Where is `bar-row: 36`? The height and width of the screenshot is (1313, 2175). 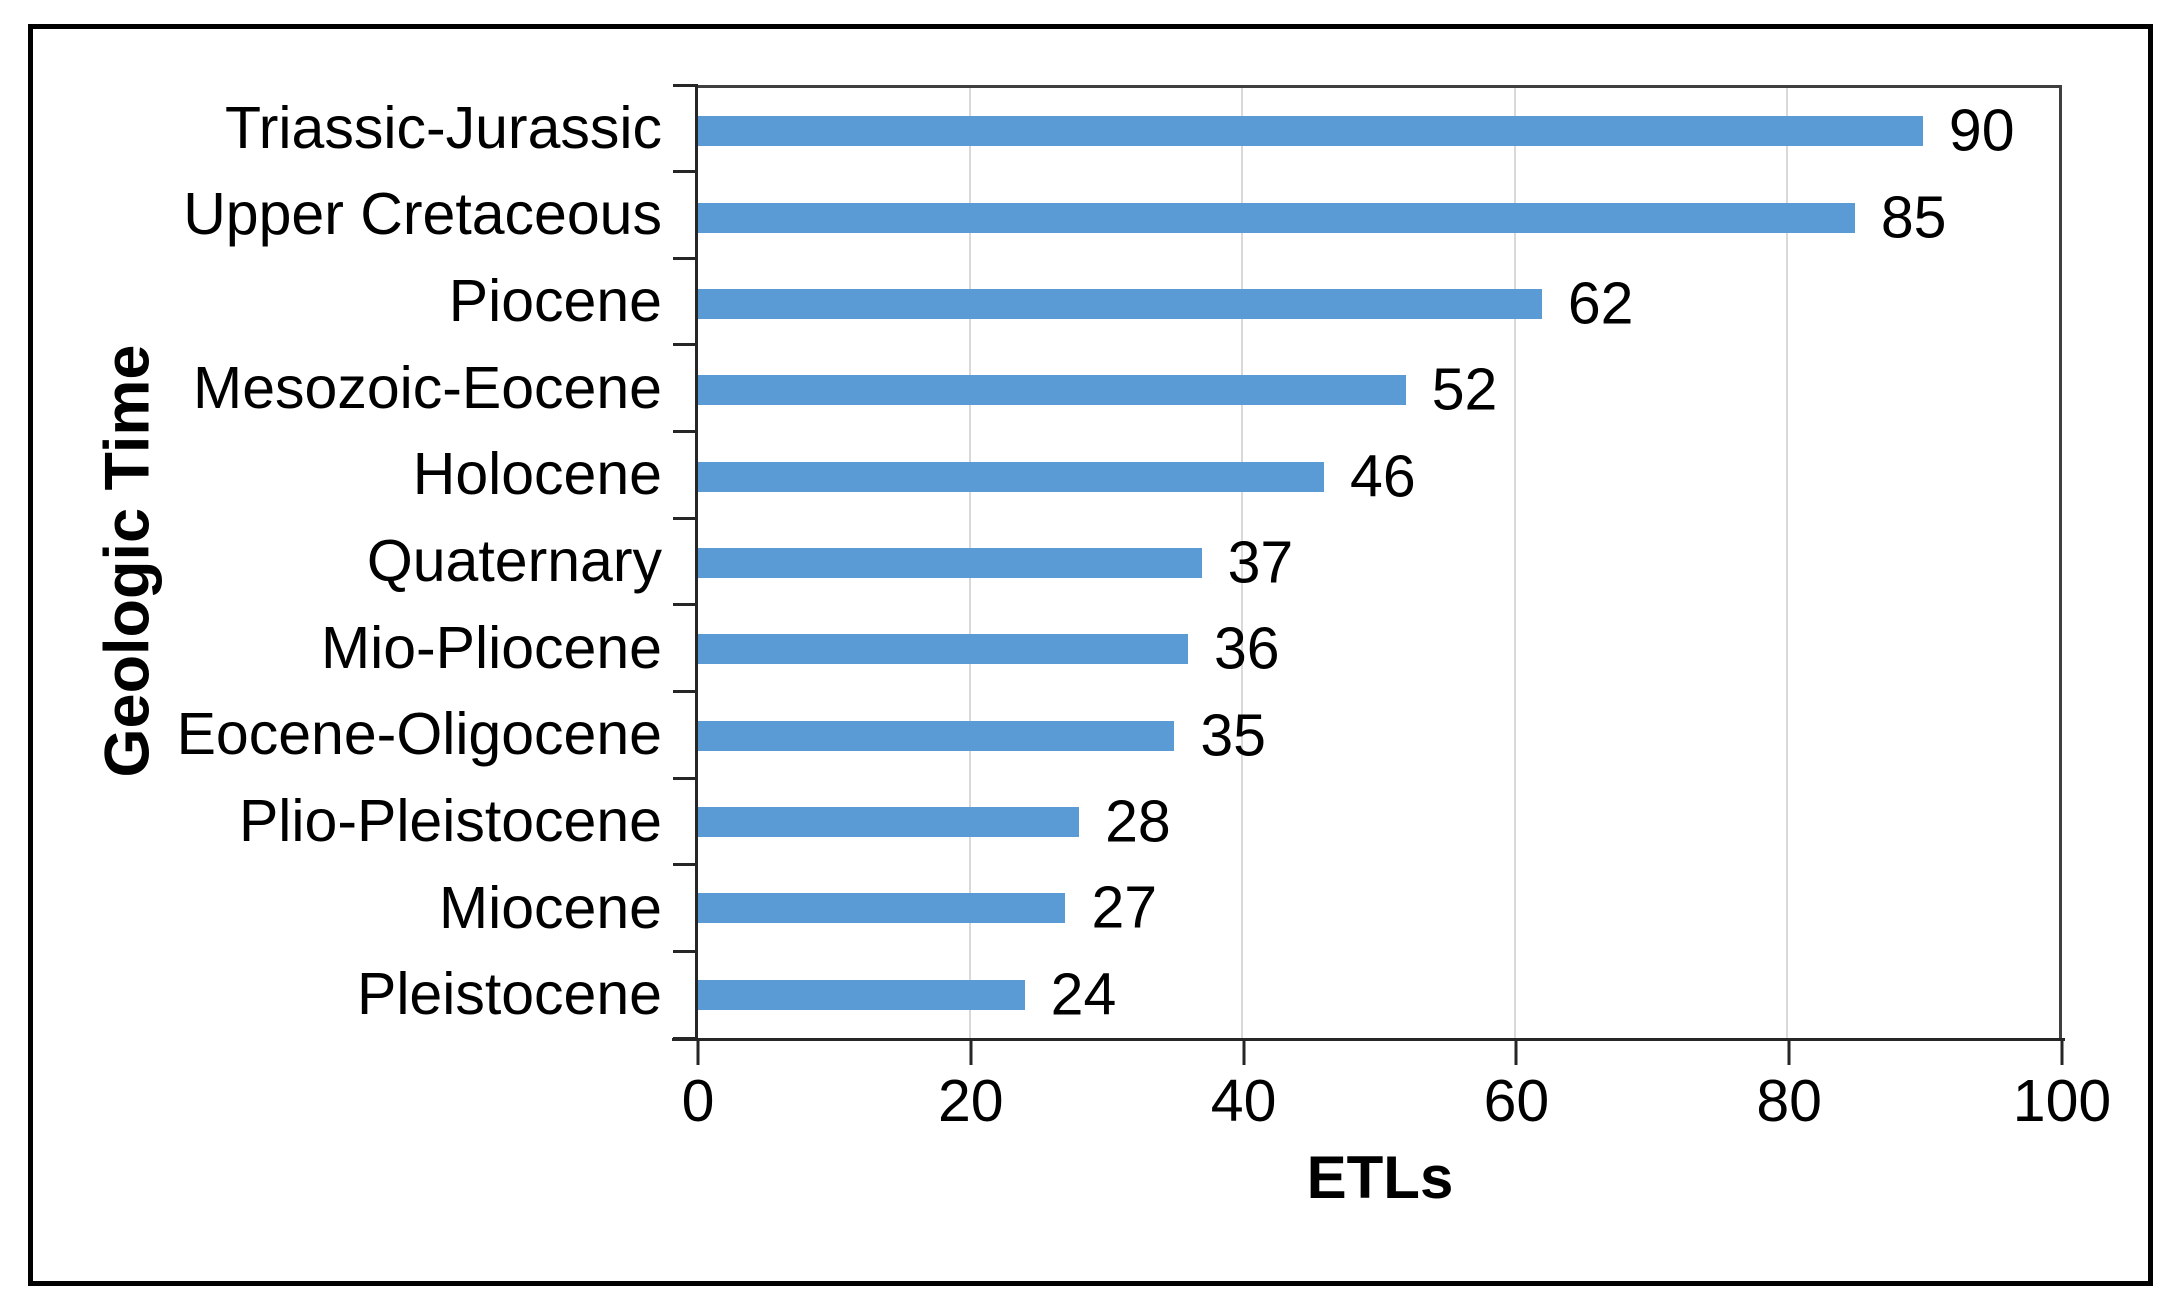 bar-row: 36 is located at coordinates (1378, 649).